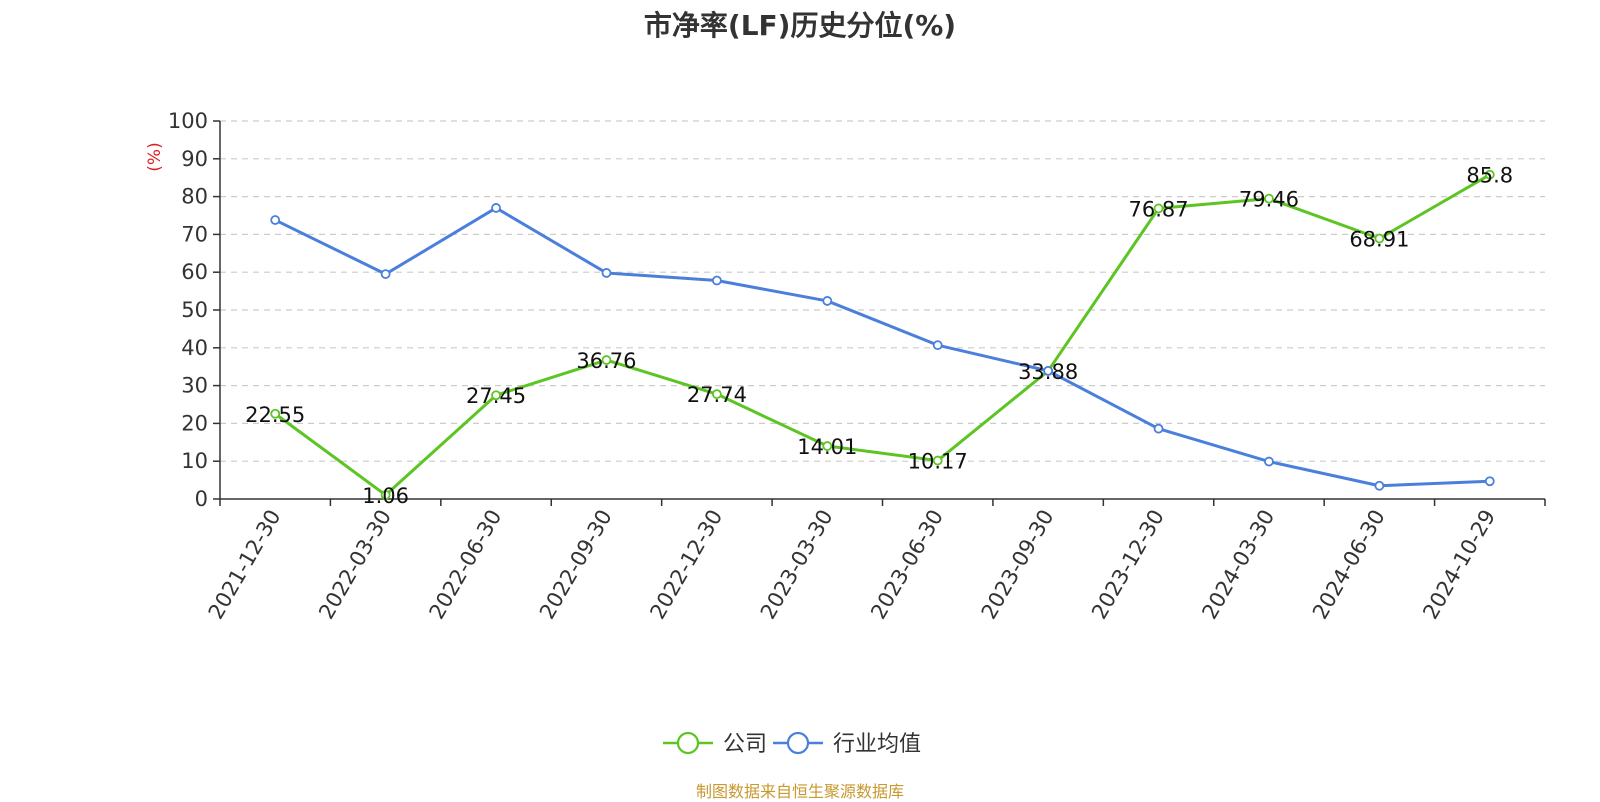 The width and height of the screenshot is (1600, 802). I want to click on data-label: 33.88, so click(1048, 372).